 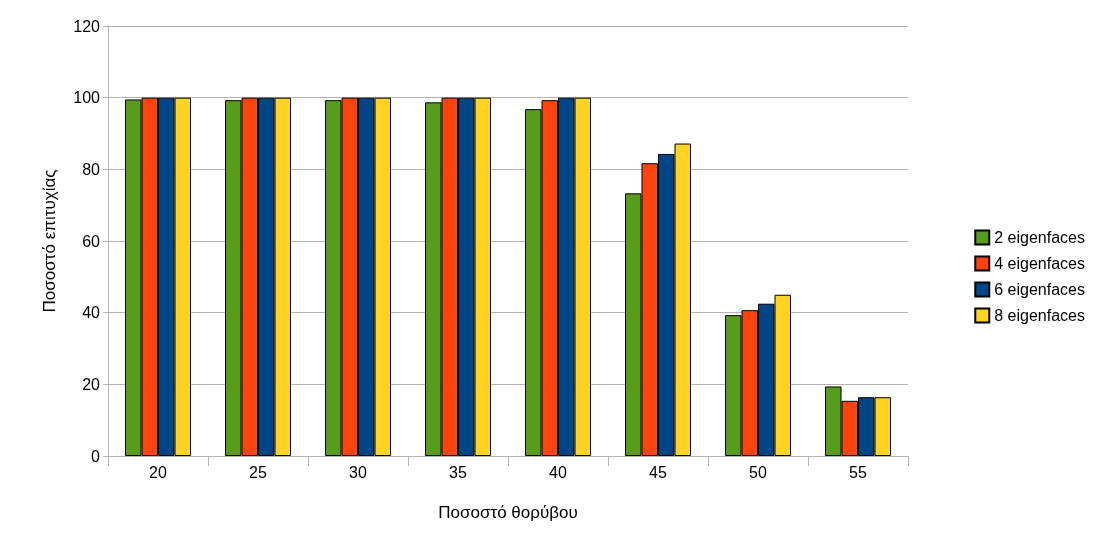 What do you see at coordinates (508, 512) in the screenshot?
I see `x-axis-title: Ποσοστό θορύβου` at bounding box center [508, 512].